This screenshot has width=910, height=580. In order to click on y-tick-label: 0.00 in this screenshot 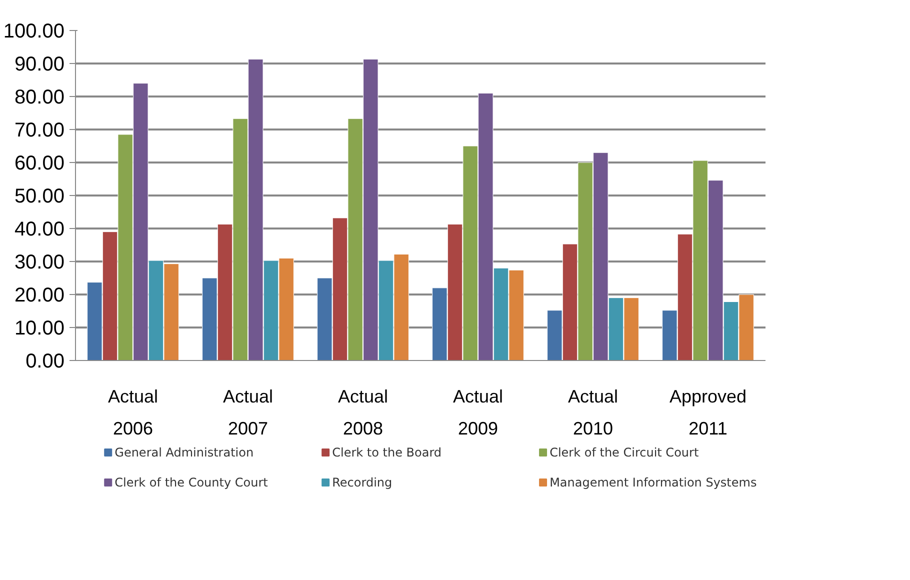, I will do `click(45, 361)`.